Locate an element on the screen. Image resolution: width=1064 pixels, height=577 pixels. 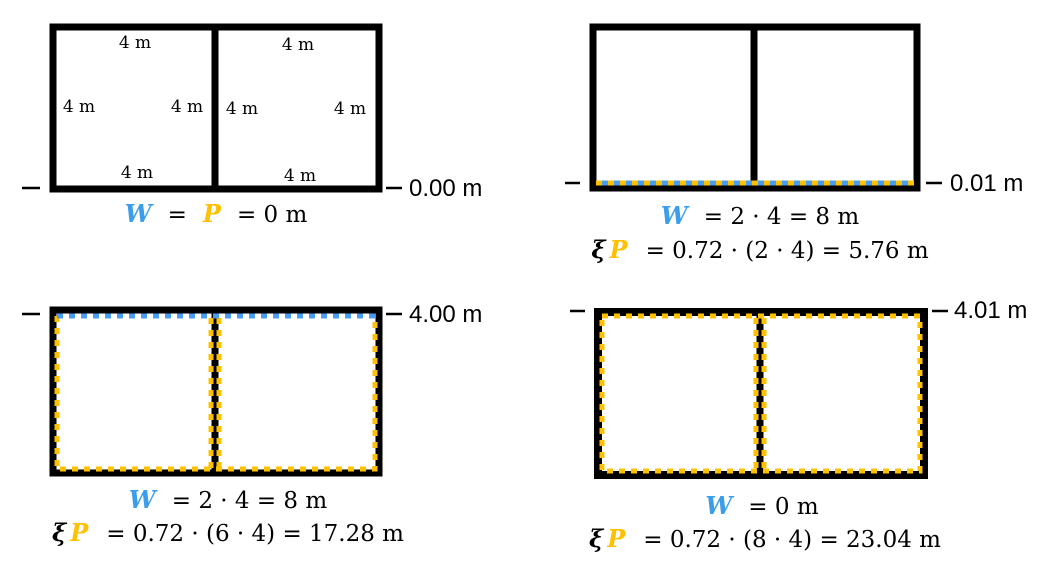
dim-top-left: 4 m is located at coordinates (135, 43).